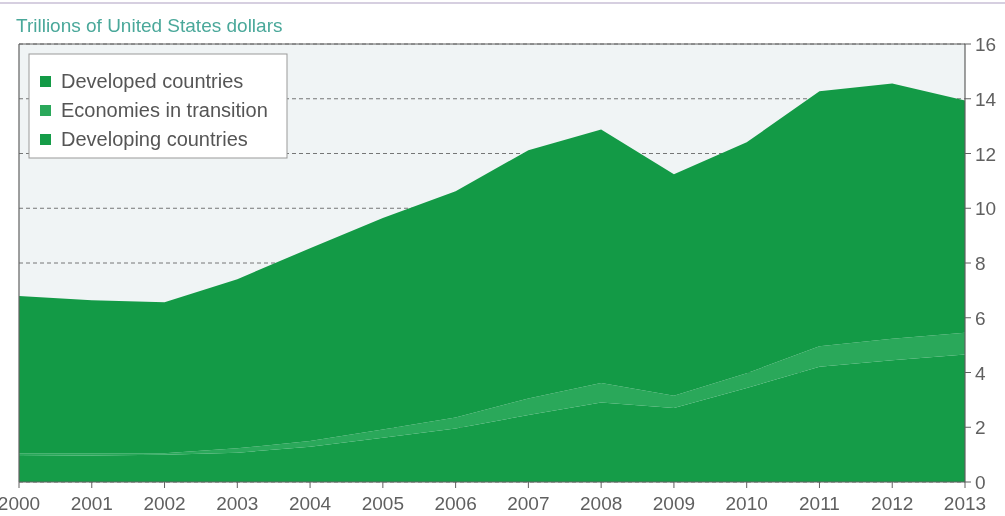 The height and width of the screenshot is (516, 1005). Describe the element at coordinates (986, 44) in the screenshot. I see `y-tick-label: 16` at that location.